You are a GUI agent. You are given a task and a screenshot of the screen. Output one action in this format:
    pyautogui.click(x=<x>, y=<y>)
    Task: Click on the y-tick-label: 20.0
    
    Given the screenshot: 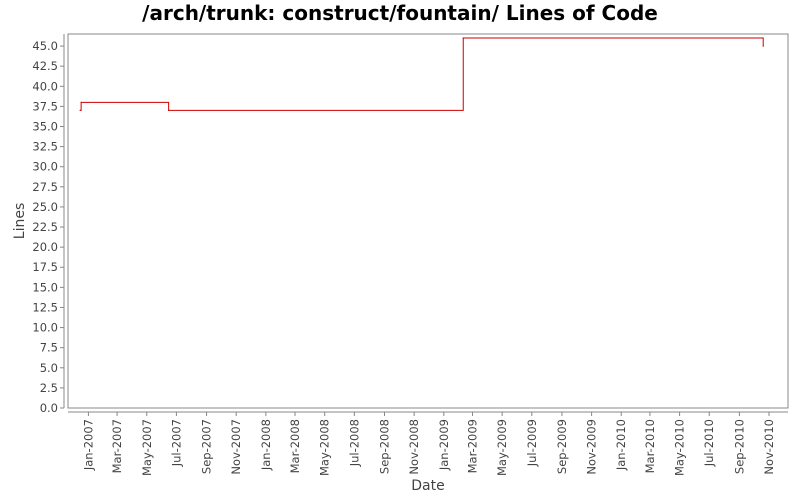 What is the action you would take?
    pyautogui.click(x=45, y=247)
    